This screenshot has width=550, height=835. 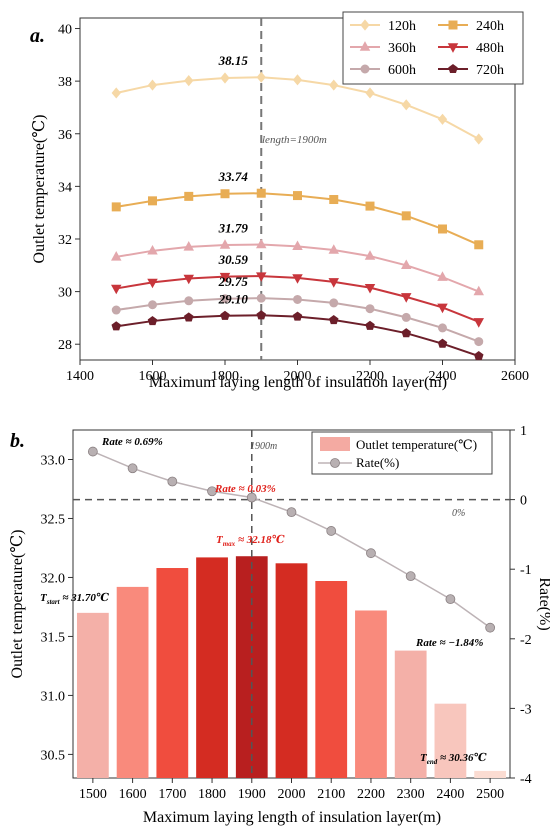 I want to click on legend-label-rate: Rate(%), so click(x=377, y=462).